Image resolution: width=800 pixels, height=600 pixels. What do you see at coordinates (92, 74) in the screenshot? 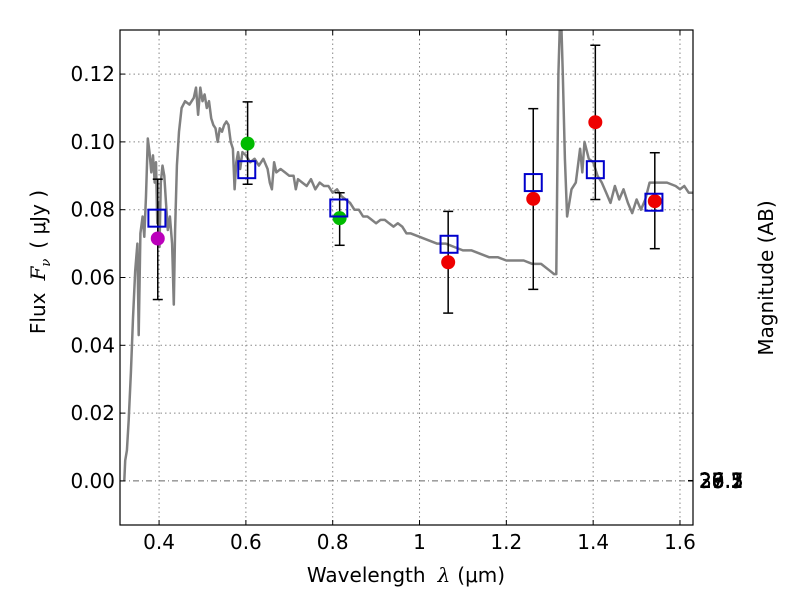
I see `y-tick-label: 0.12` at bounding box center [92, 74].